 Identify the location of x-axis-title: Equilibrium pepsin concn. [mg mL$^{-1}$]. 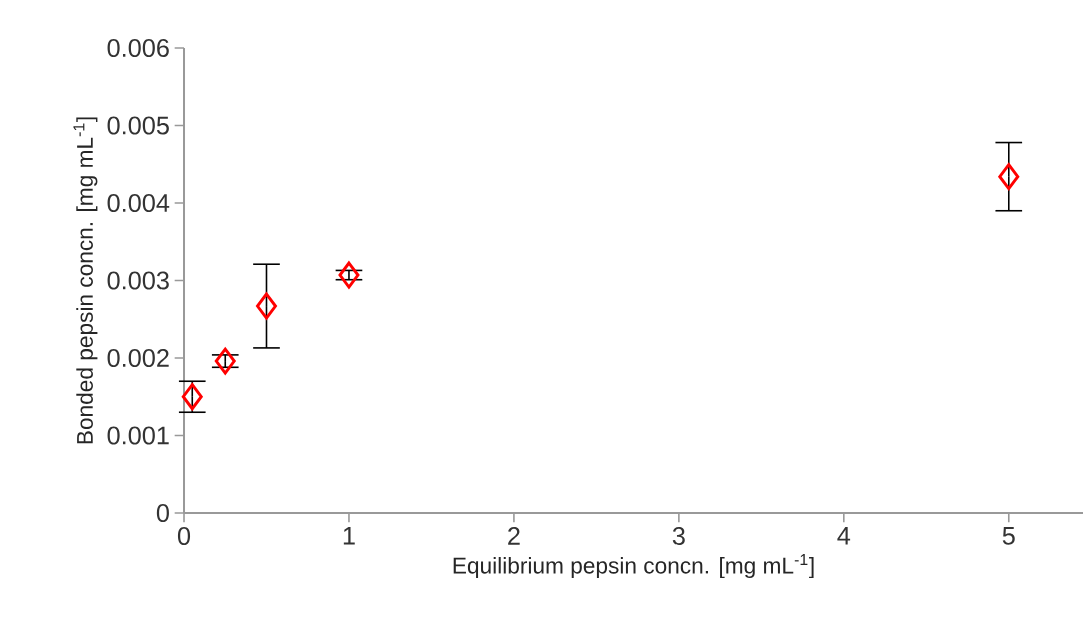
(633, 566).